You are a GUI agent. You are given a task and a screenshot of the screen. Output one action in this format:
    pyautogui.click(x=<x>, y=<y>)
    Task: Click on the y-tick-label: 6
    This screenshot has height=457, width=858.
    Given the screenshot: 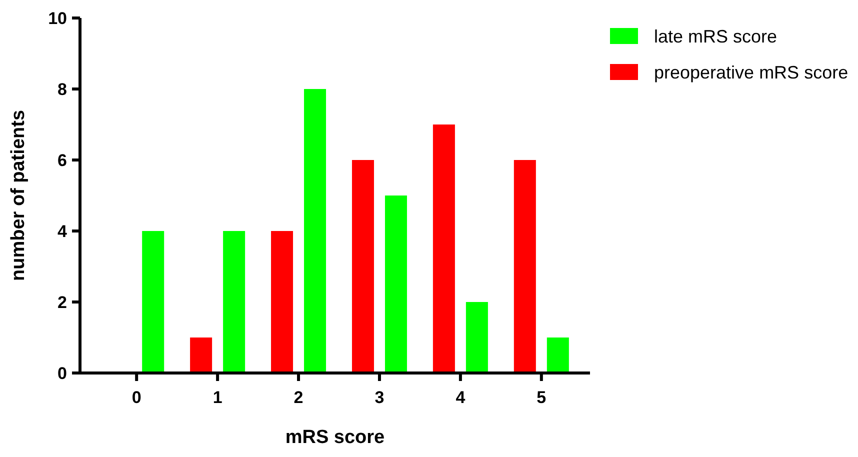 What is the action you would take?
    pyautogui.click(x=62, y=160)
    